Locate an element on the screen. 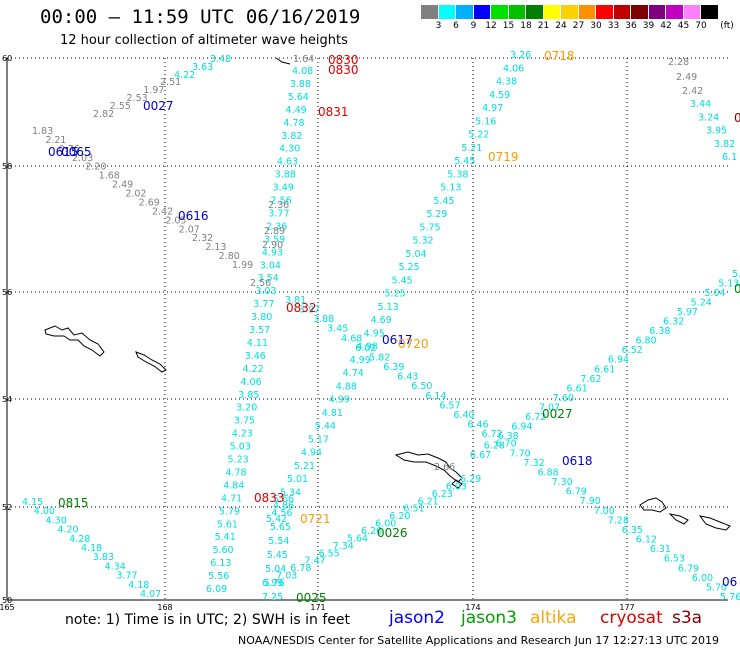  satellite-jason3: jason3 is located at coordinates (489, 618).